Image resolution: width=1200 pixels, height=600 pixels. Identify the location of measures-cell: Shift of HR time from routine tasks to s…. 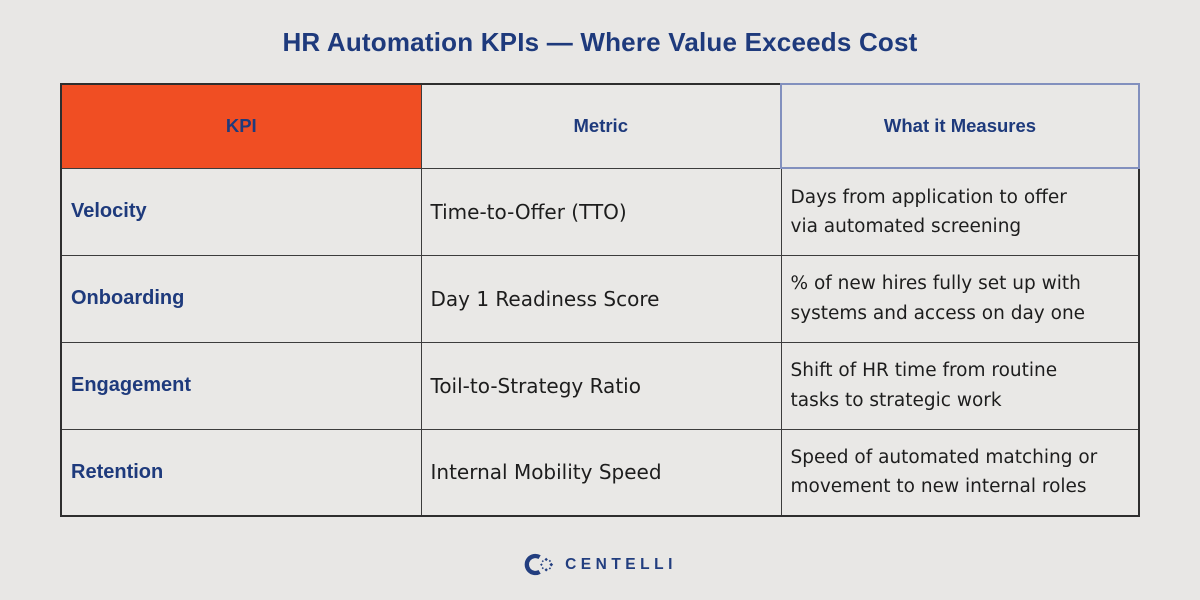
(960, 385).